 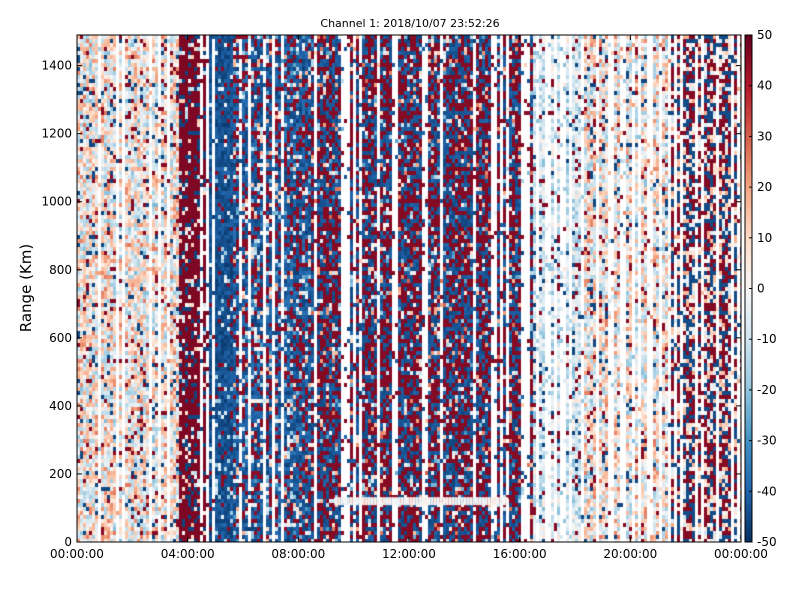 What do you see at coordinates (767, 542) in the screenshot?
I see `colorbar-tick-label: -50` at bounding box center [767, 542].